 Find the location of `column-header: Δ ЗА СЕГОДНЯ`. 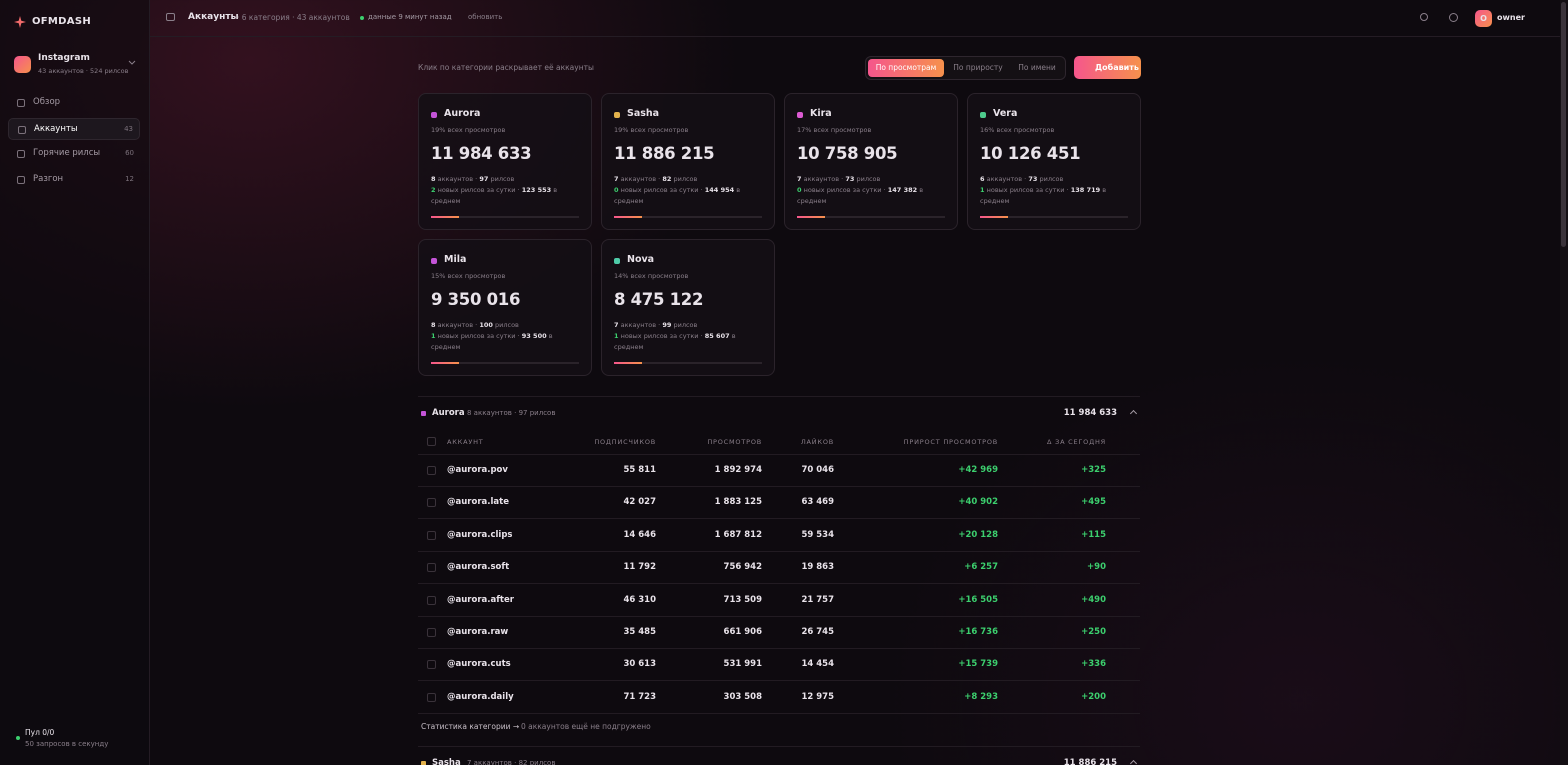

column-header: Δ ЗА СЕГОДНЯ is located at coordinates (1076, 442).